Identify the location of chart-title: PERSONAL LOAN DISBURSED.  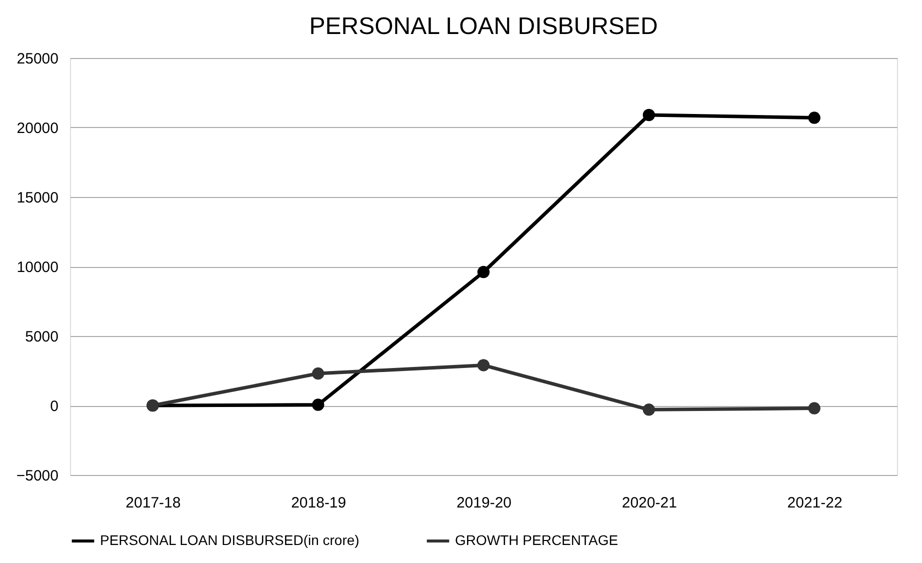
(483, 26).